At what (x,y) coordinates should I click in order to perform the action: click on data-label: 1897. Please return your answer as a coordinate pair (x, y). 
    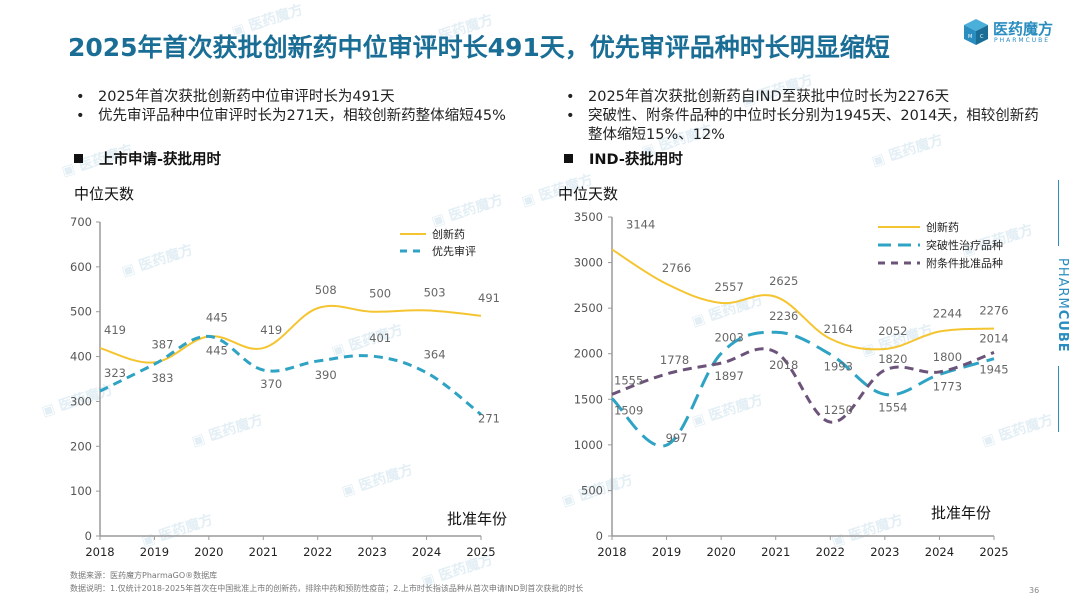
    Looking at the image, I should click on (729, 376).